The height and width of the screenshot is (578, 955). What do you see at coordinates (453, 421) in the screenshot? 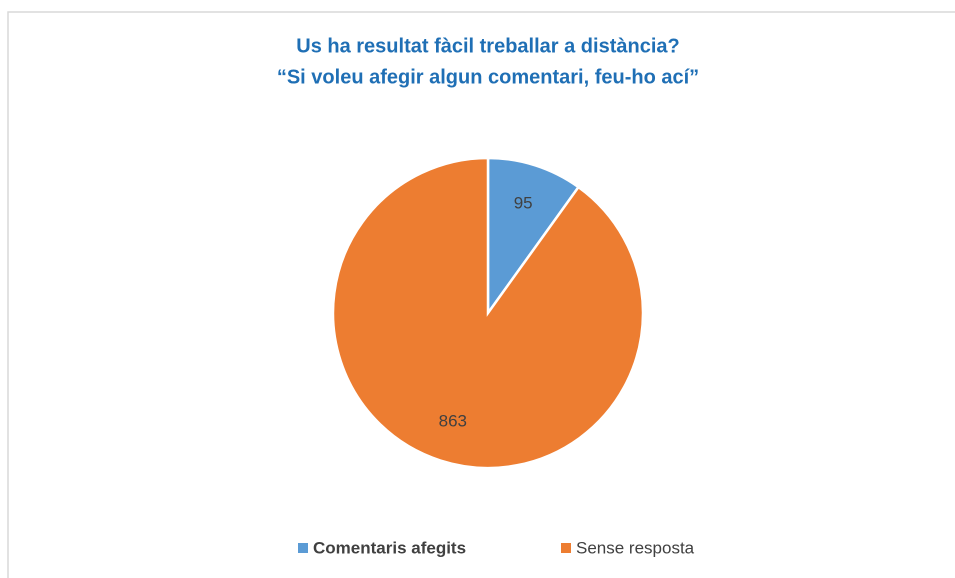
I see `data-label: 863` at bounding box center [453, 421].